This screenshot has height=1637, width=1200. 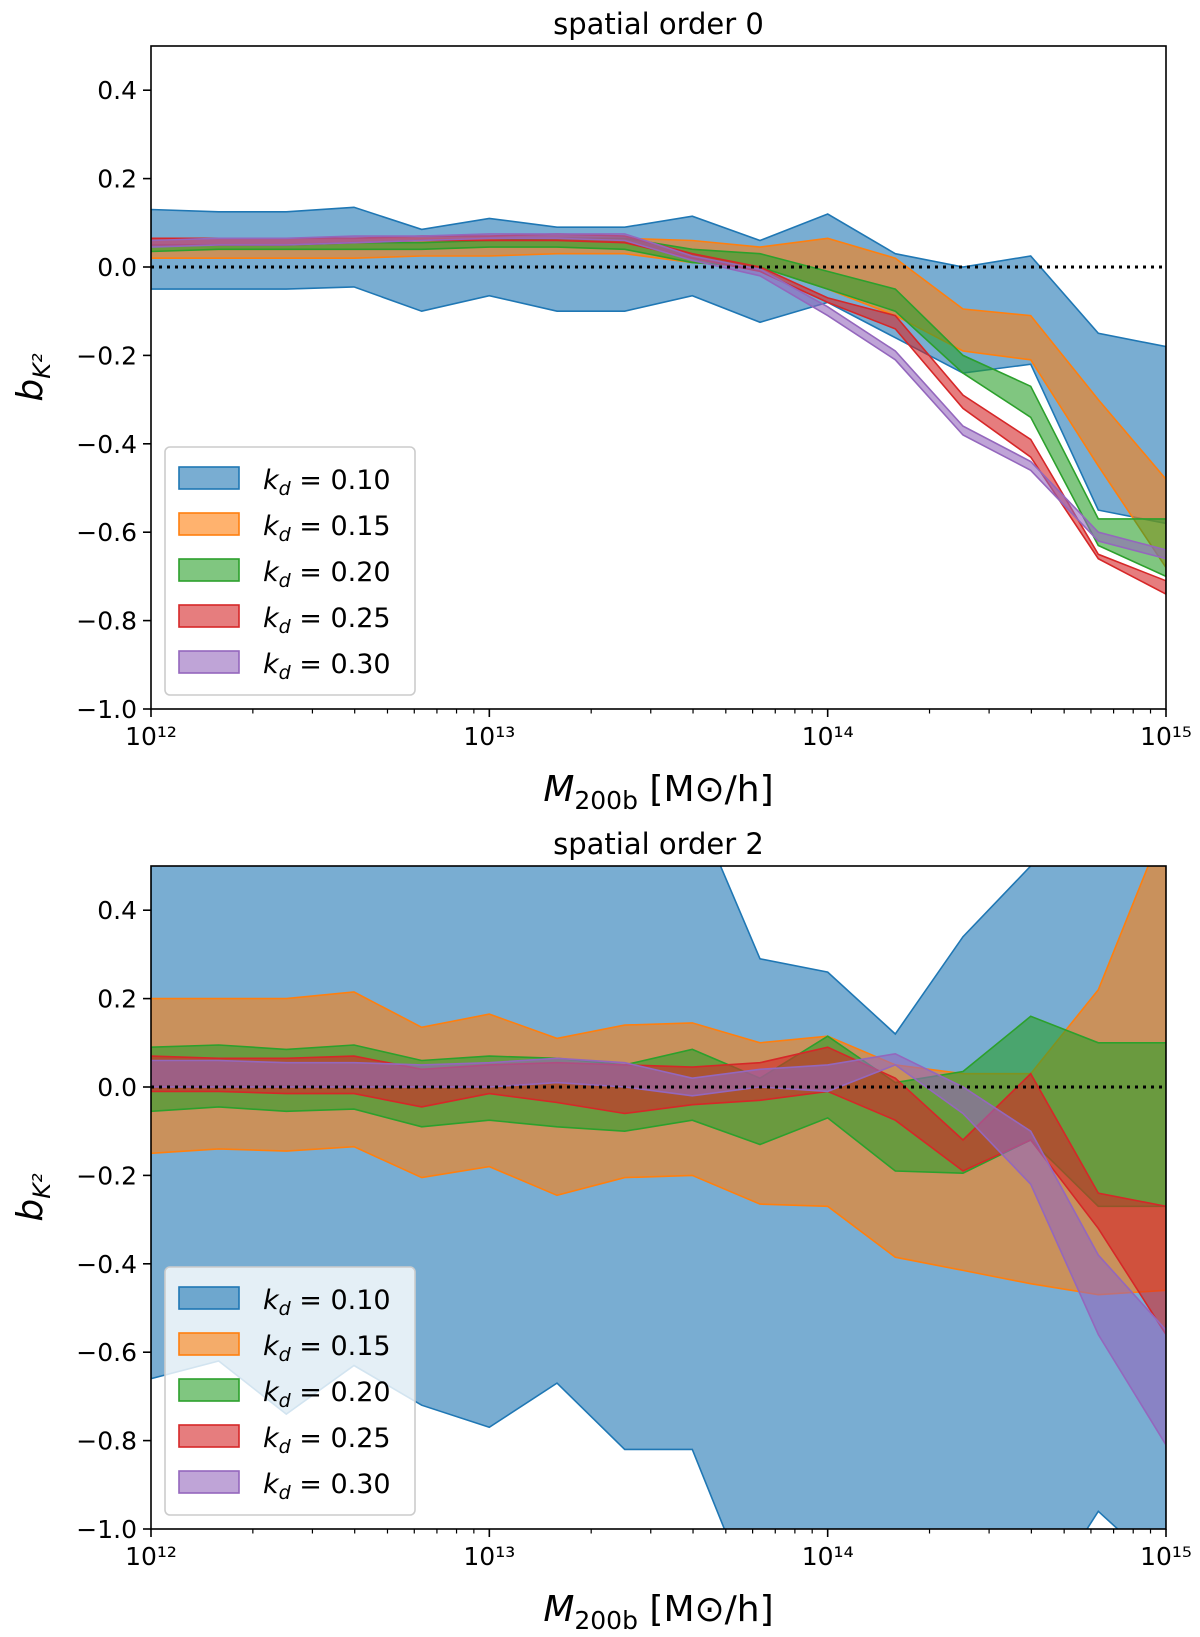 What do you see at coordinates (658, 24) in the screenshot?
I see `chart-title: spatial order 0` at bounding box center [658, 24].